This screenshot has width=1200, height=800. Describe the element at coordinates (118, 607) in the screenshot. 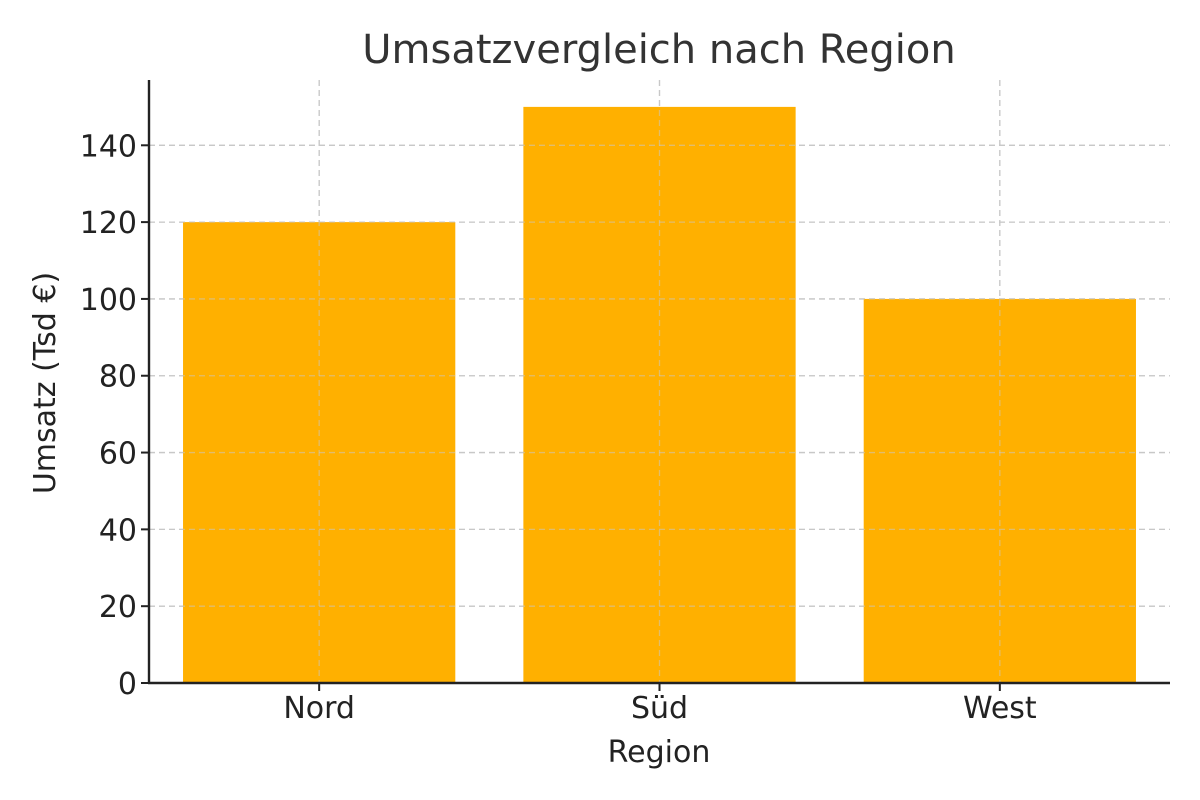

I see `y-tick-label: 20` at that location.